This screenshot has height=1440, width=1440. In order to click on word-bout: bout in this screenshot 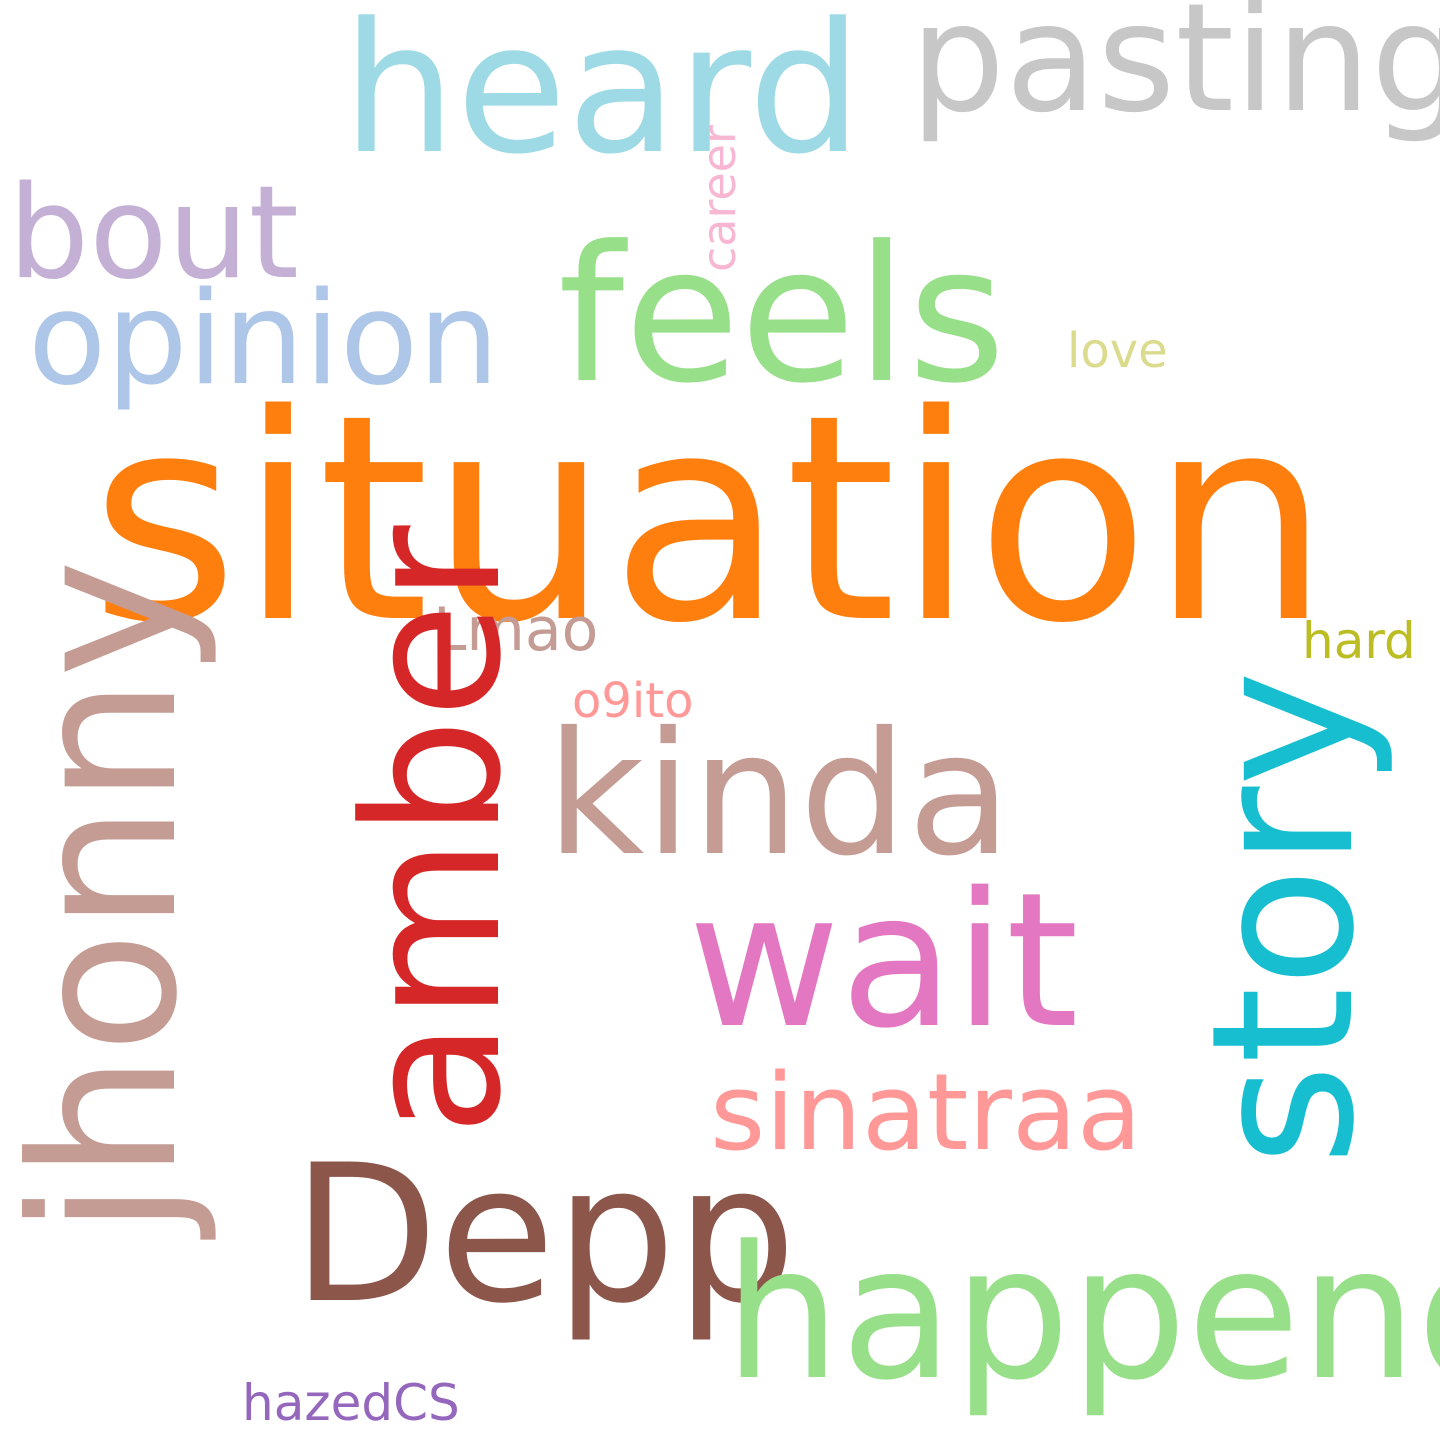, I will do `click(153, 233)`.